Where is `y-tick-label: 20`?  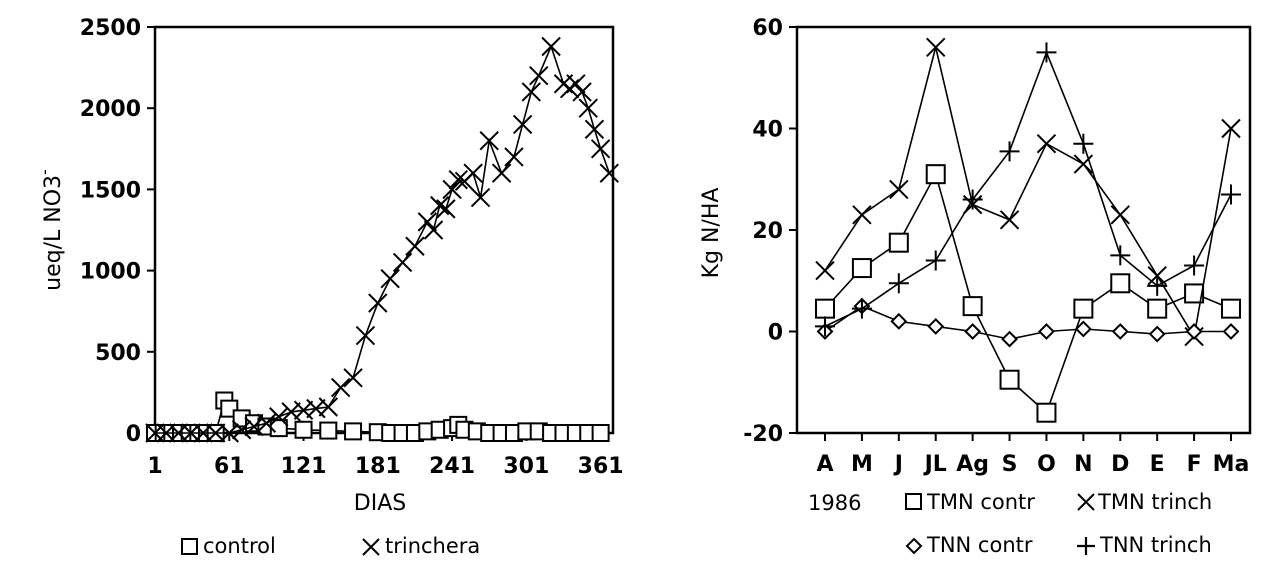
y-tick-label: 20 is located at coordinates (767, 231).